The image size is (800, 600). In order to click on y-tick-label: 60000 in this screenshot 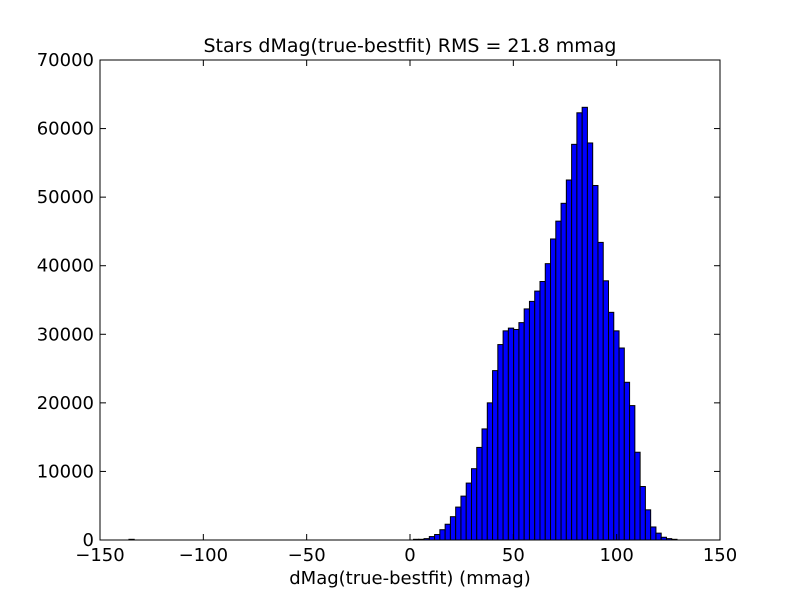, I will do `click(65, 129)`.